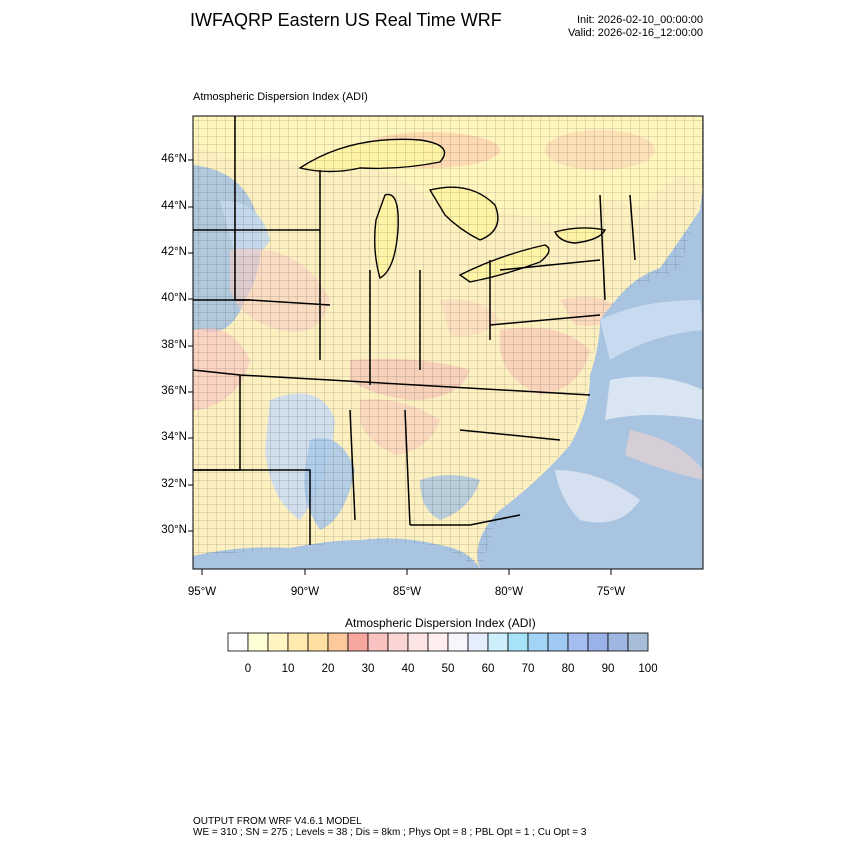  I want to click on colorbar-label: 30, so click(368, 669).